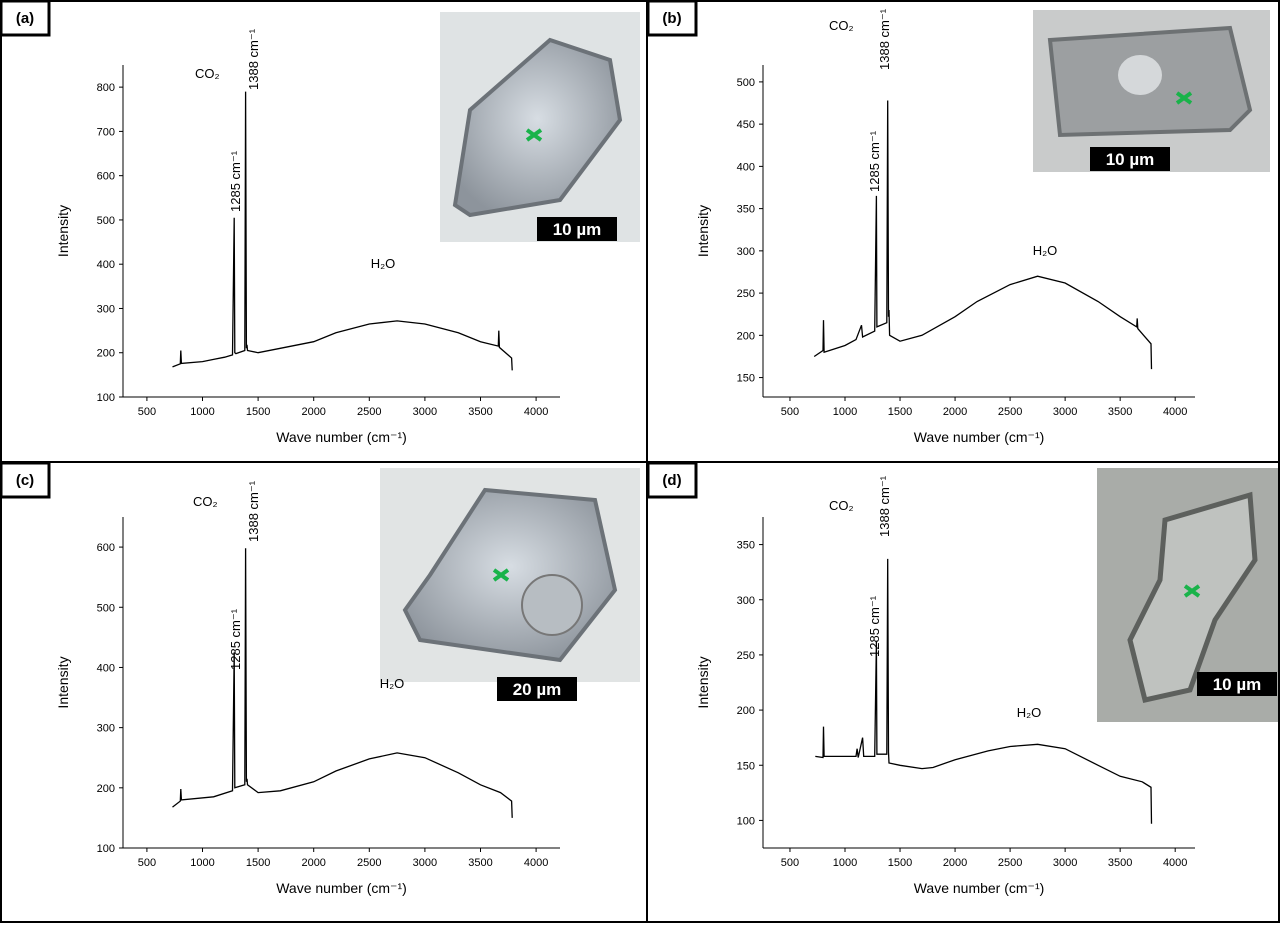 This screenshot has width=1280, height=928. Describe the element at coordinates (1151, 91) in the screenshot. I see `photo-b` at that location.